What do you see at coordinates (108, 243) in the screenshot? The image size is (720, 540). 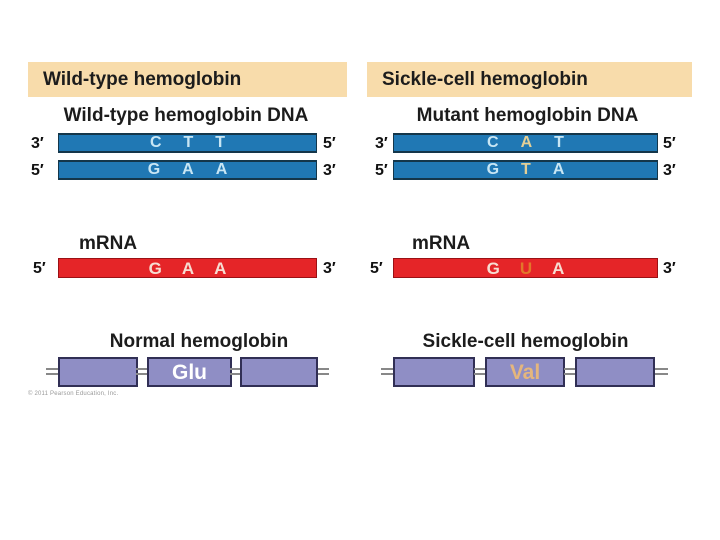 I see `wild-type-mrna-label: mRNA` at bounding box center [108, 243].